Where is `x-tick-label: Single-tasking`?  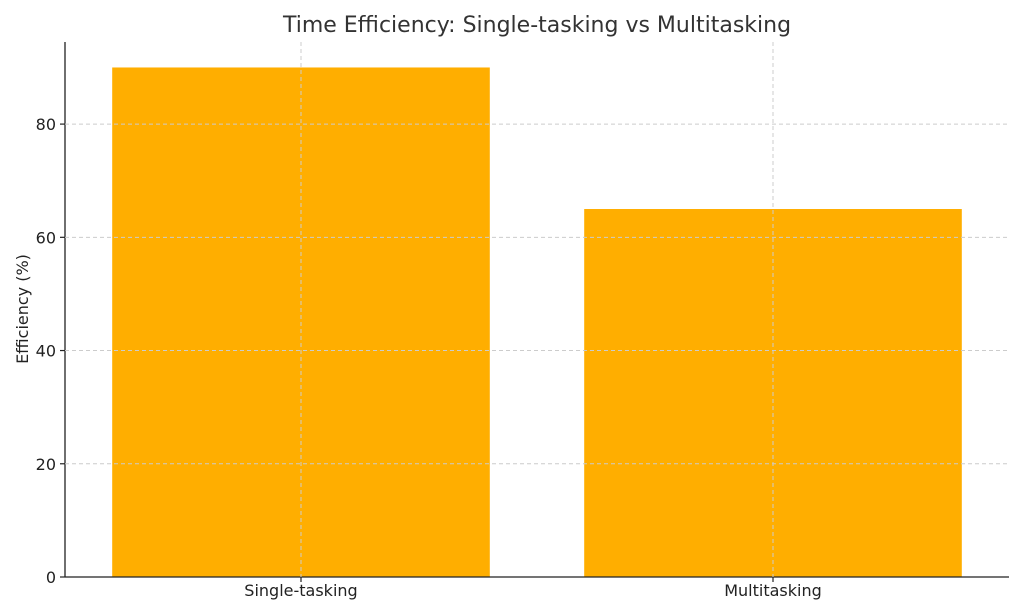
x-tick-label: Single-tasking is located at coordinates (300, 590).